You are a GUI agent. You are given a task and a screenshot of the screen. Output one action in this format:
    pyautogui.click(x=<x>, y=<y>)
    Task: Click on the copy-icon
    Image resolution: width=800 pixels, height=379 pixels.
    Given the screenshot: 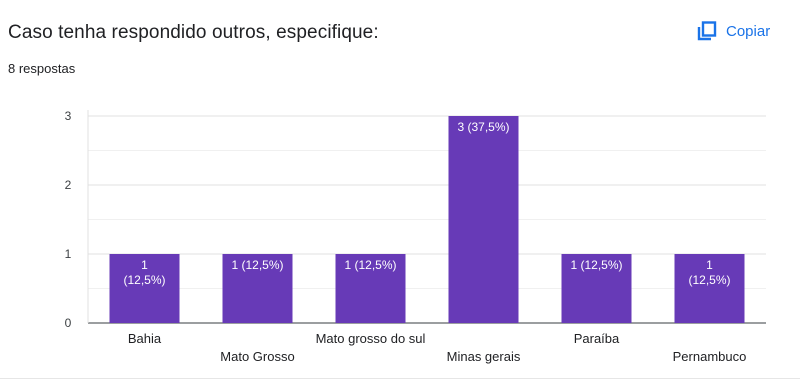 What is the action you would take?
    pyautogui.click(x=707, y=31)
    